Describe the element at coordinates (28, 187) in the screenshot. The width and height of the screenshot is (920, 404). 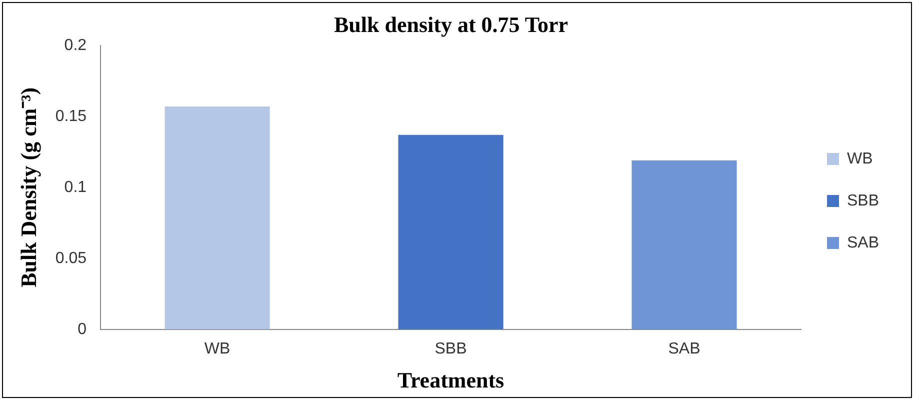
I see `y-axis-title: Bulk Density (g cm⁻³)` at that location.